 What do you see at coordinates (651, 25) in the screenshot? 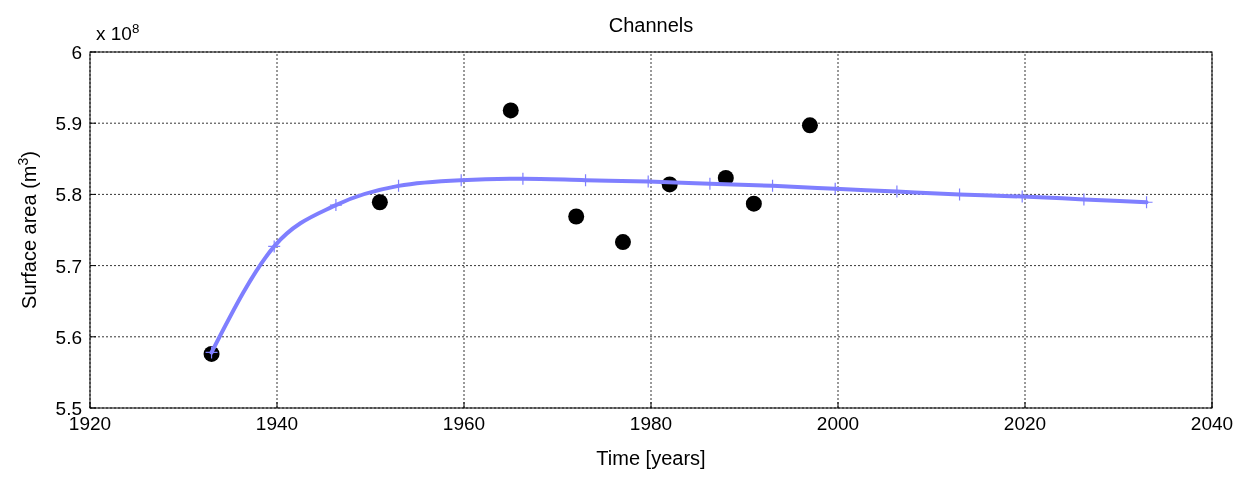
I see `chart-title: Channels` at bounding box center [651, 25].